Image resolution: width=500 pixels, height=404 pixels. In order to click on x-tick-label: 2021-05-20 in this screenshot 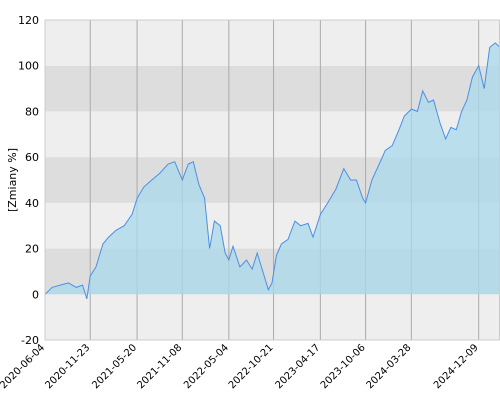, I will do `click(114, 366)`.